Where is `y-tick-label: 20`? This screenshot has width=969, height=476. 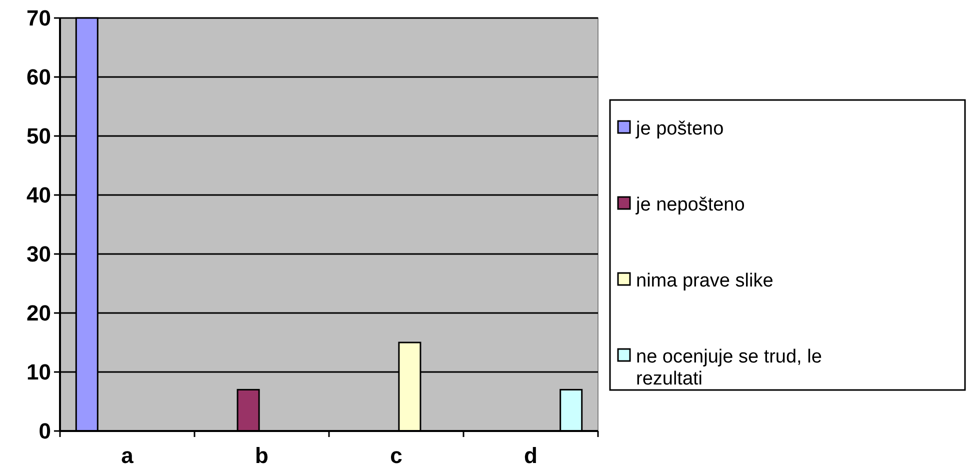 y-tick-label: 20 is located at coordinates (38, 313).